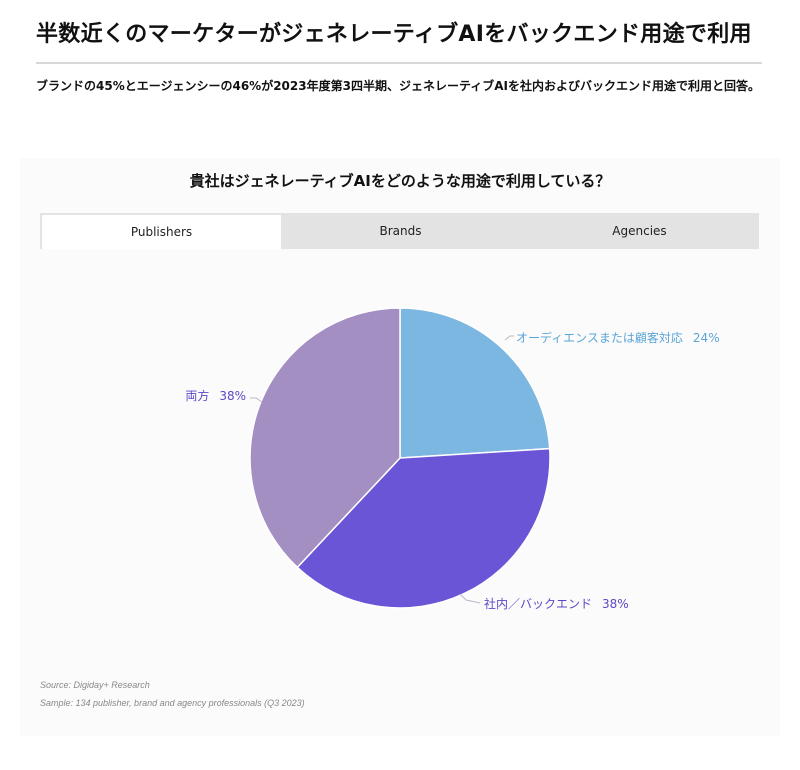 Image resolution: width=800 pixels, height=770 pixels. I want to click on headline-divider, so click(399, 63).